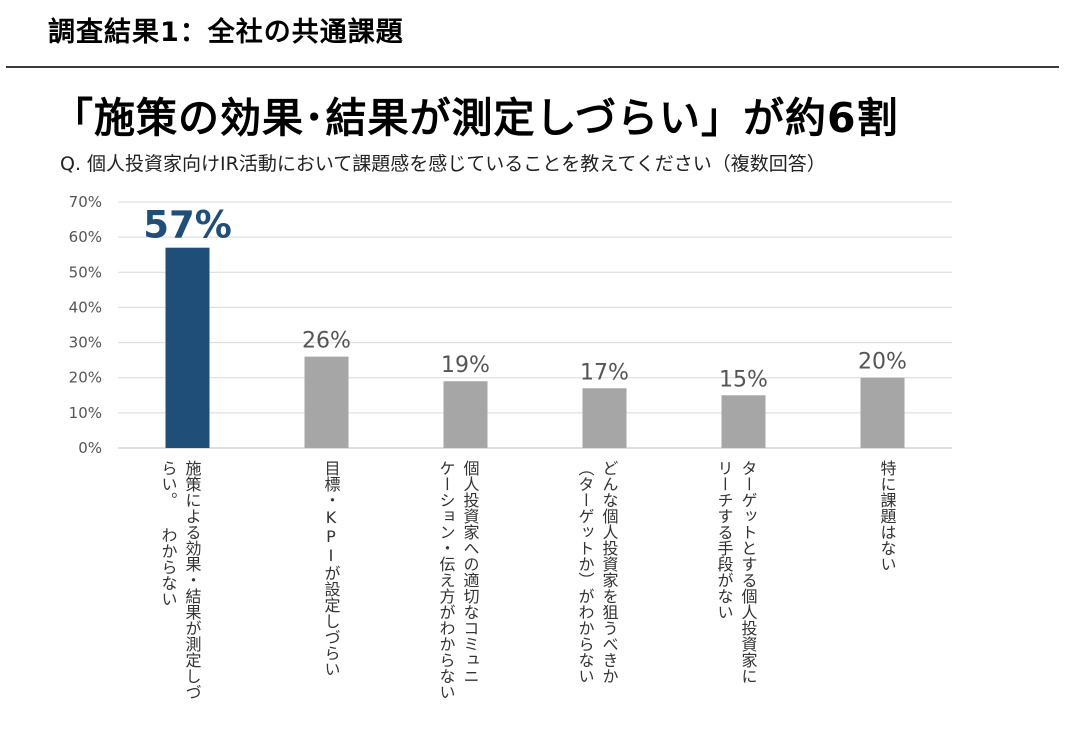 This screenshot has width=1065, height=735. I want to click on data-label: 15%, so click(743, 379).